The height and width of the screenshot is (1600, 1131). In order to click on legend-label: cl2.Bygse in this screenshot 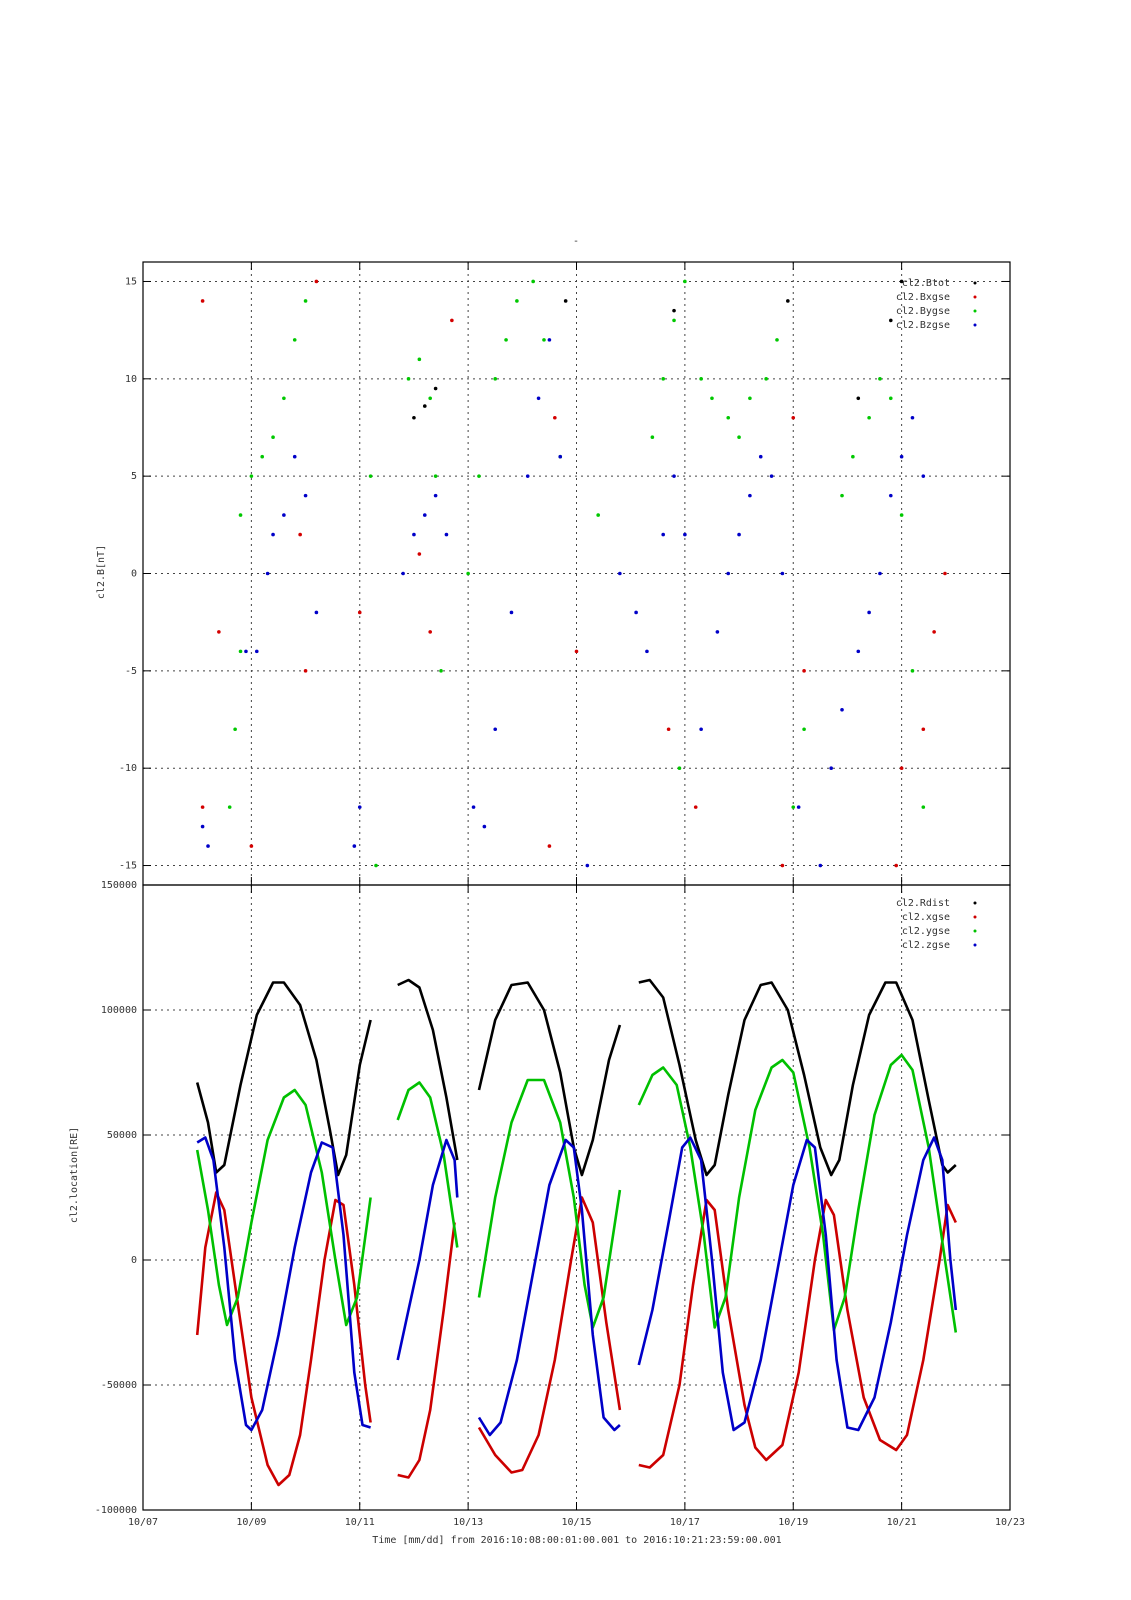, I will do `click(923, 311)`.